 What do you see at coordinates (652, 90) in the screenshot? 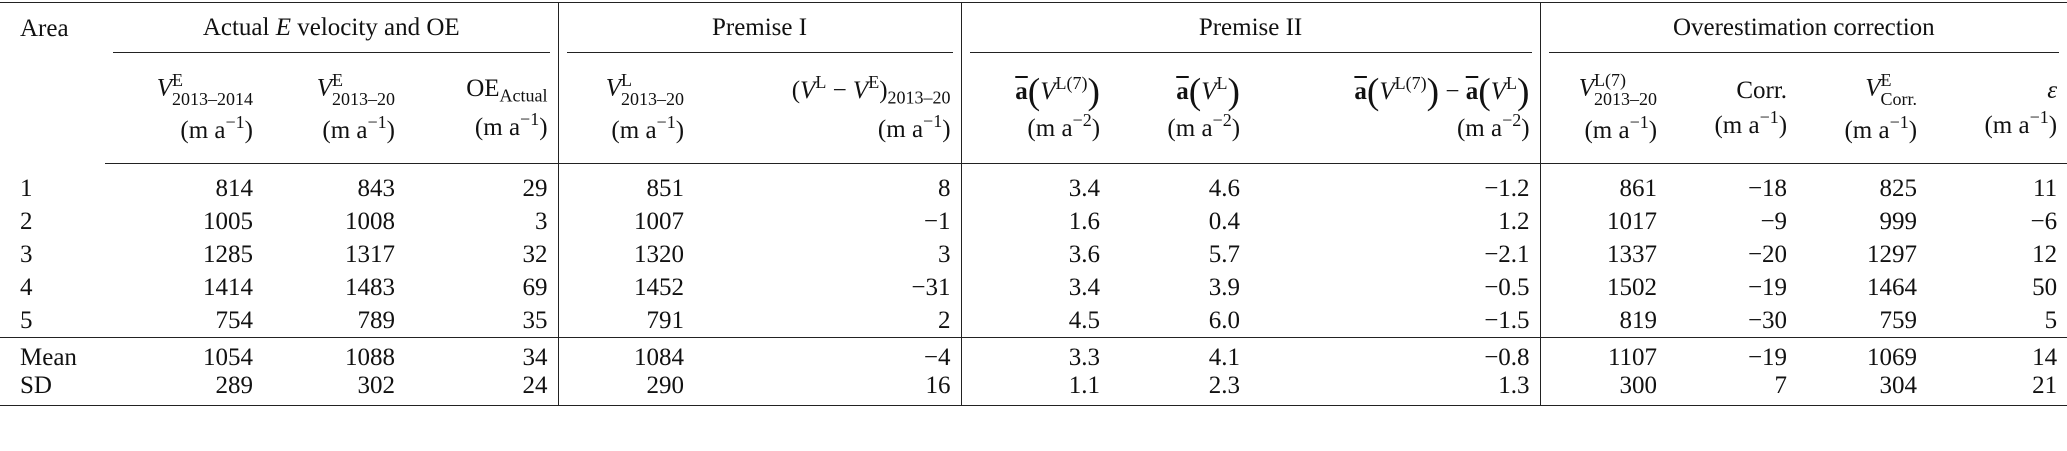
I see `script-stack: L 2013–20` at bounding box center [652, 90].